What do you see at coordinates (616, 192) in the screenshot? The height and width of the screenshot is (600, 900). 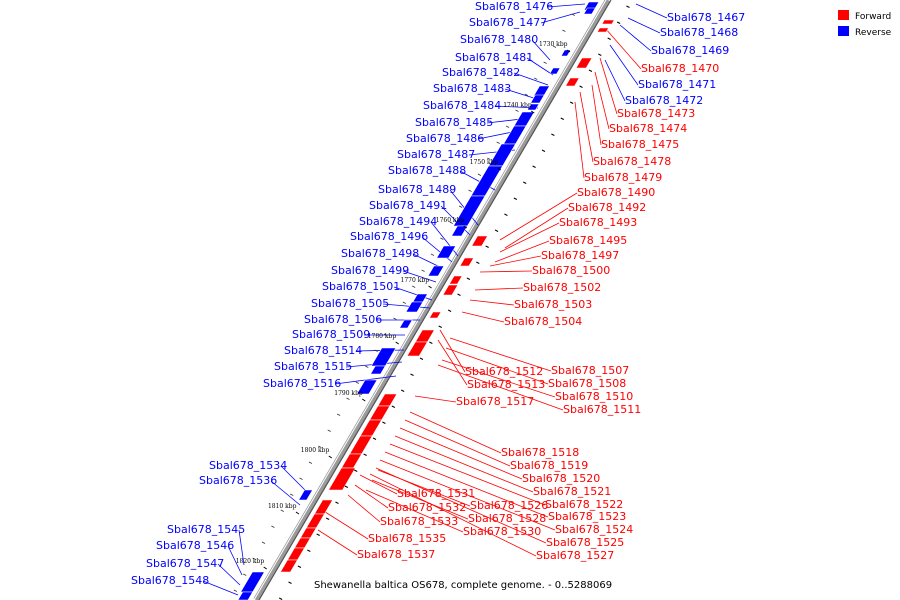 I see `forward-gene-label: Sbal678_1490` at bounding box center [616, 192].